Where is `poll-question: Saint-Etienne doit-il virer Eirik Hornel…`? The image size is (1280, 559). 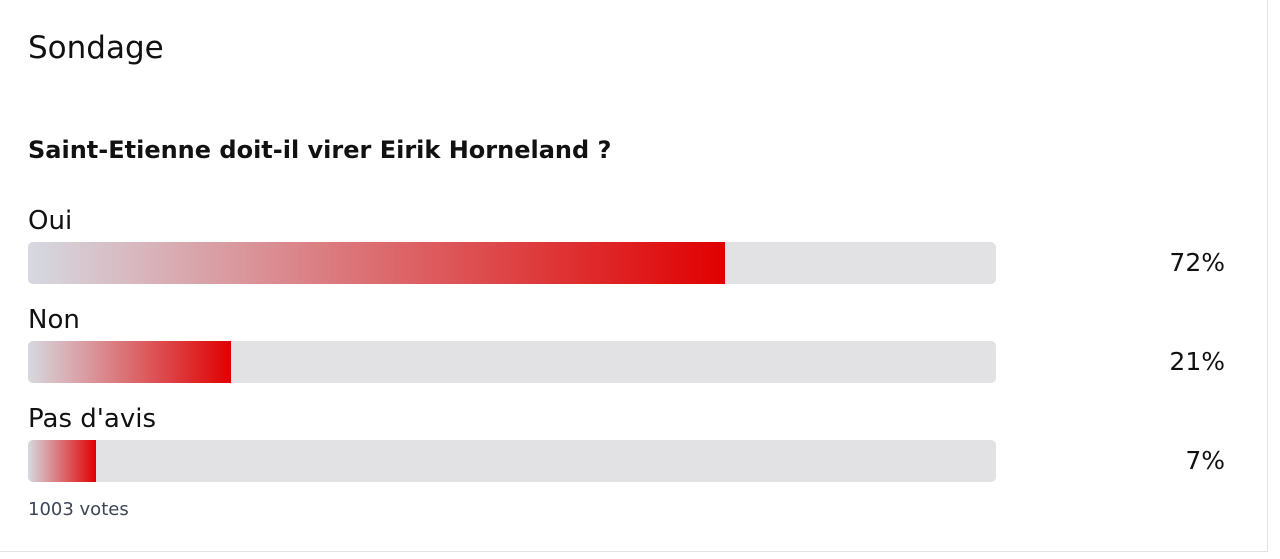 poll-question: Saint-Etienne doit-il virer Eirik Hornel… is located at coordinates (320, 150).